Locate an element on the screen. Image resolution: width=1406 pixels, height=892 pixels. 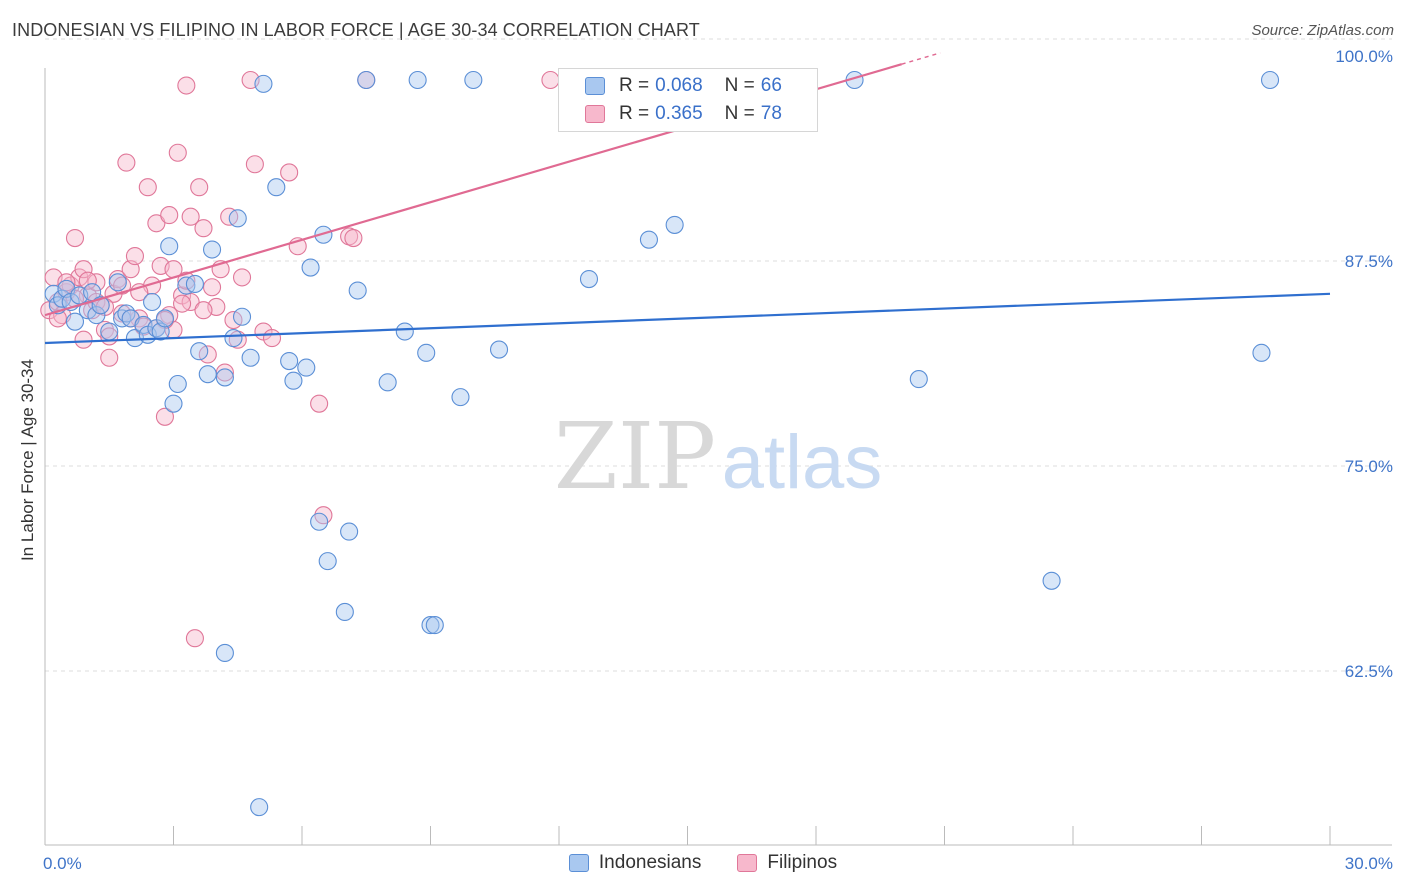
legend-row-filipinos: R = 0.365 N = 78 is located at coordinates (683, 114).